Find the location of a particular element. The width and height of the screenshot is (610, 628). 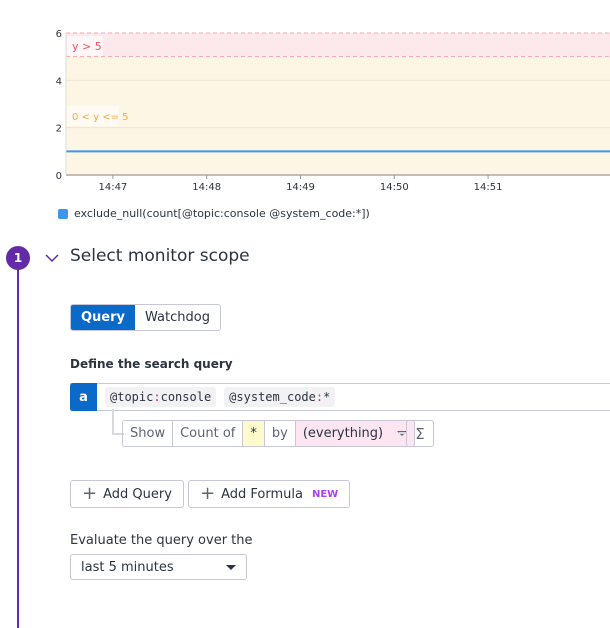

sigma-function-button: Σ is located at coordinates (420, 433).